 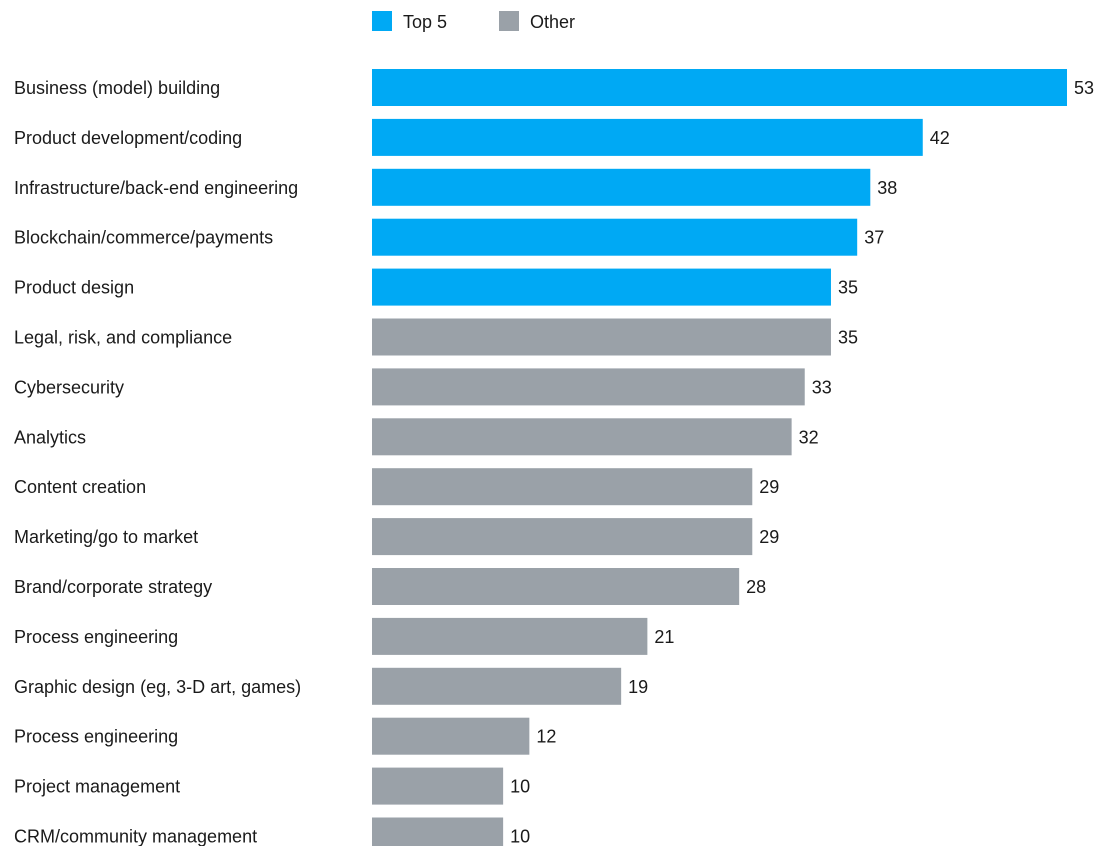 What do you see at coordinates (156, 188) in the screenshot?
I see `category-label: Infrastructure/back-end engineering` at bounding box center [156, 188].